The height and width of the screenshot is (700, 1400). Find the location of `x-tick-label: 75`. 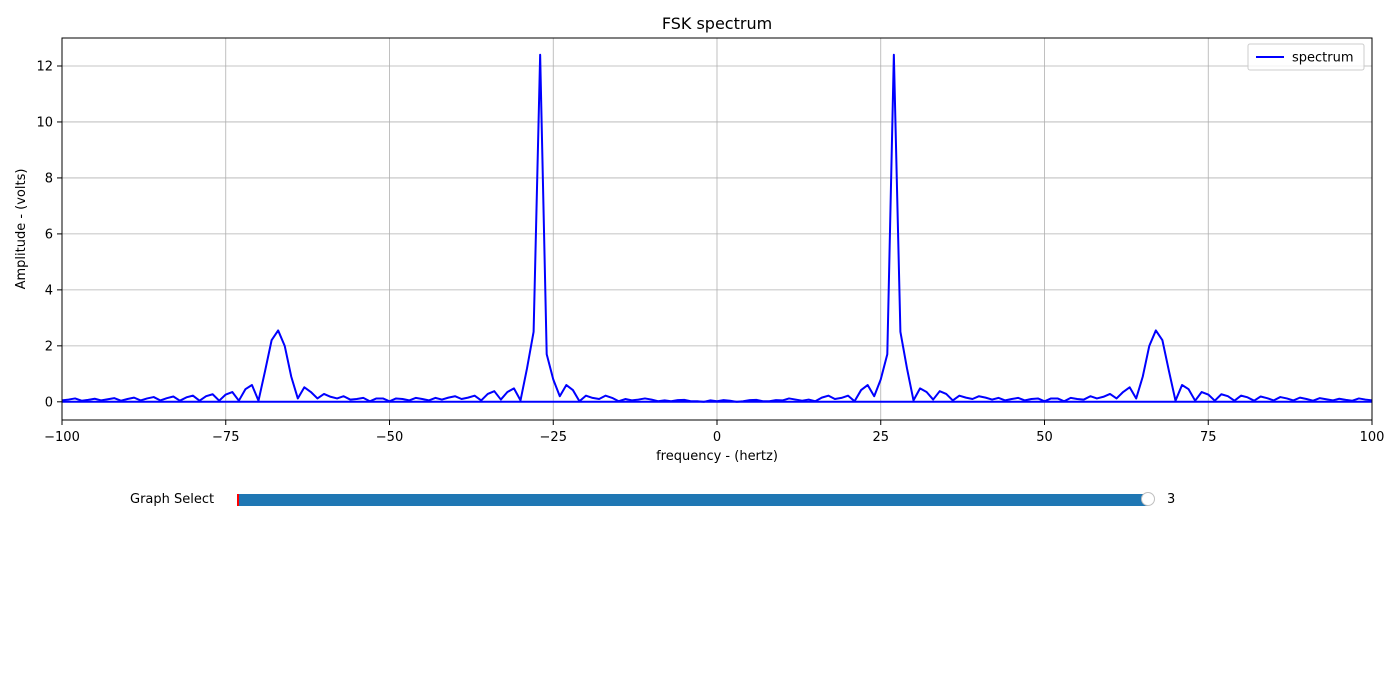

x-tick-label: 75 is located at coordinates (1208, 437).